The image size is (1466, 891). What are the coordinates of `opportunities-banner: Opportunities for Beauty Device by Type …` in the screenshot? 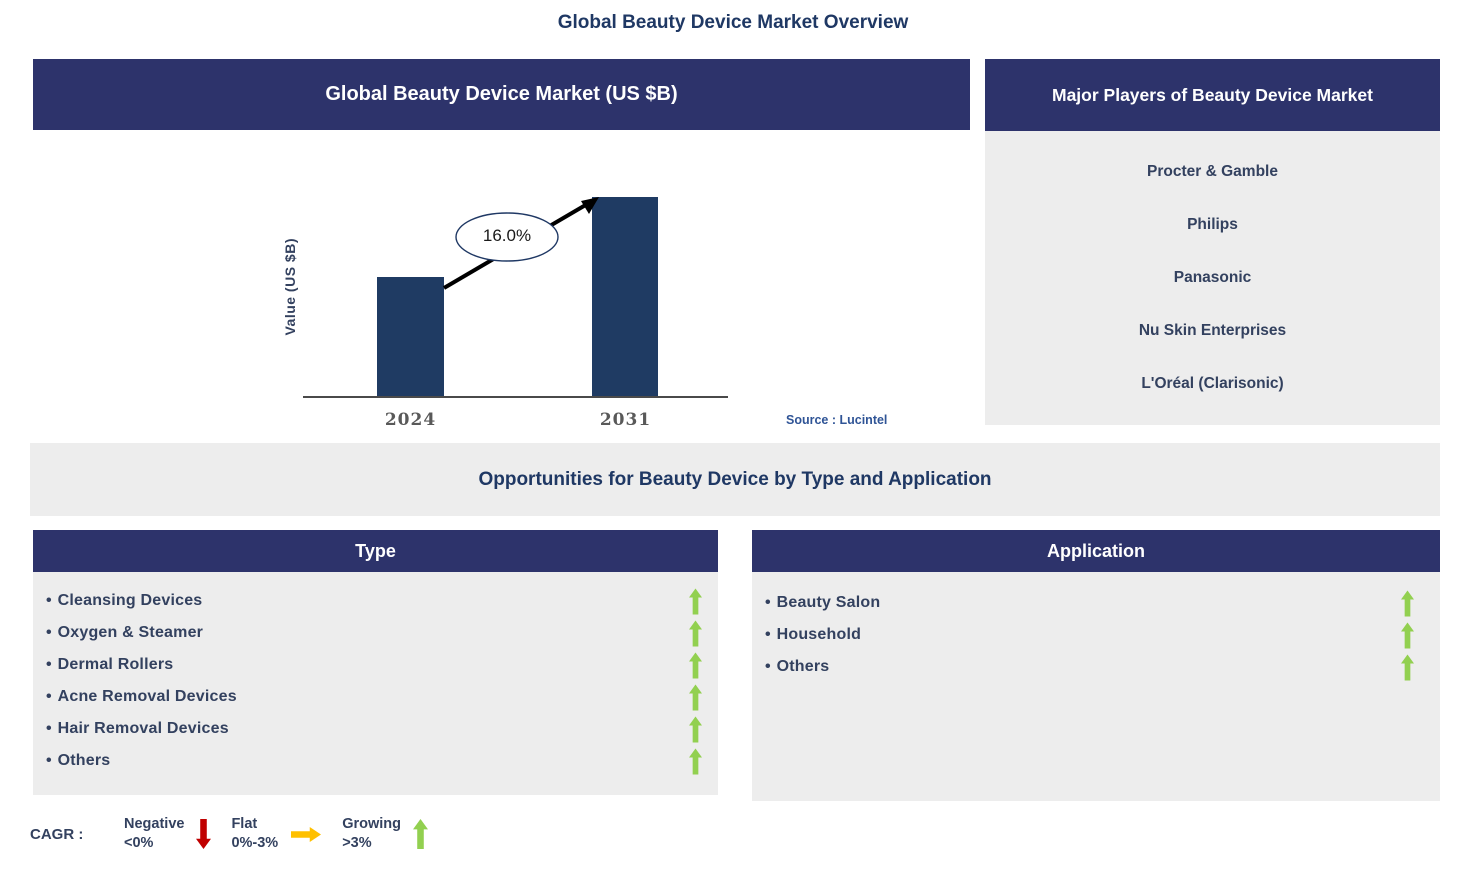 It's located at (735, 479).